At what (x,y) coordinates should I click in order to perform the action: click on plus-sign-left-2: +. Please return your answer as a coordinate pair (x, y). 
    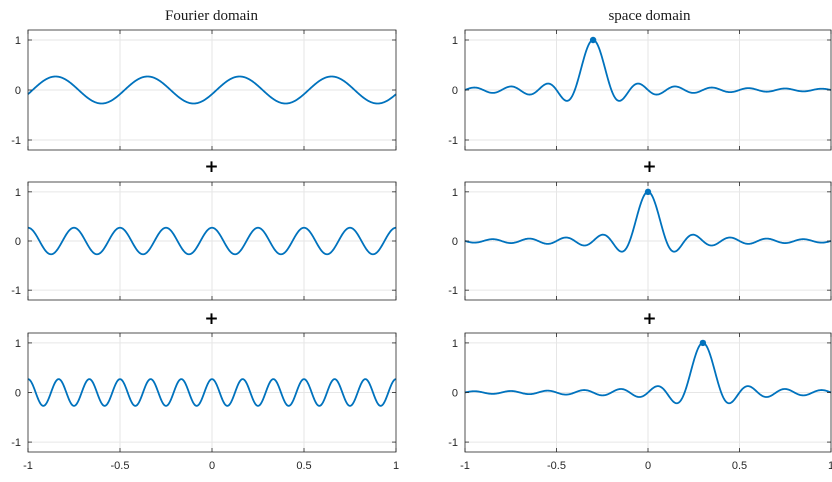
    Looking at the image, I should click on (211, 319).